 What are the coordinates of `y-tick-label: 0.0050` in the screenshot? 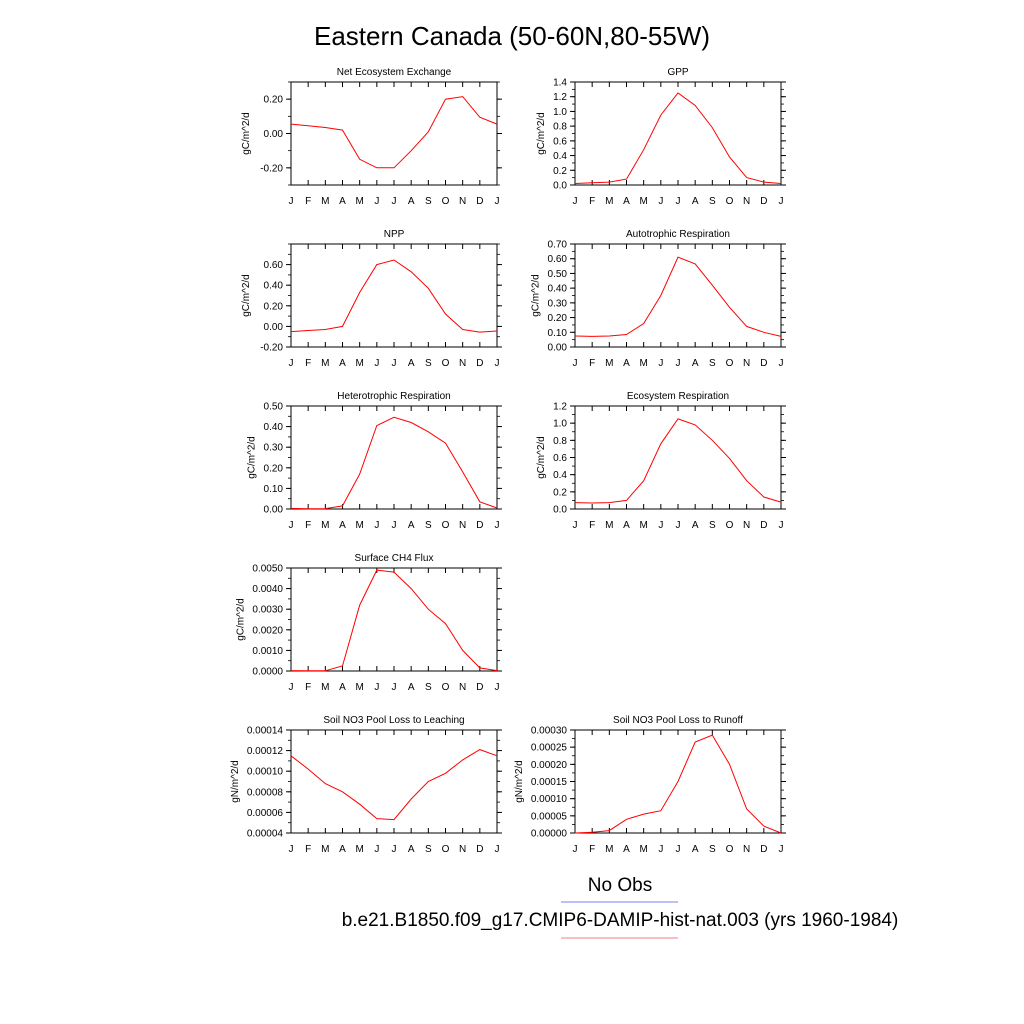 It's located at (267, 569).